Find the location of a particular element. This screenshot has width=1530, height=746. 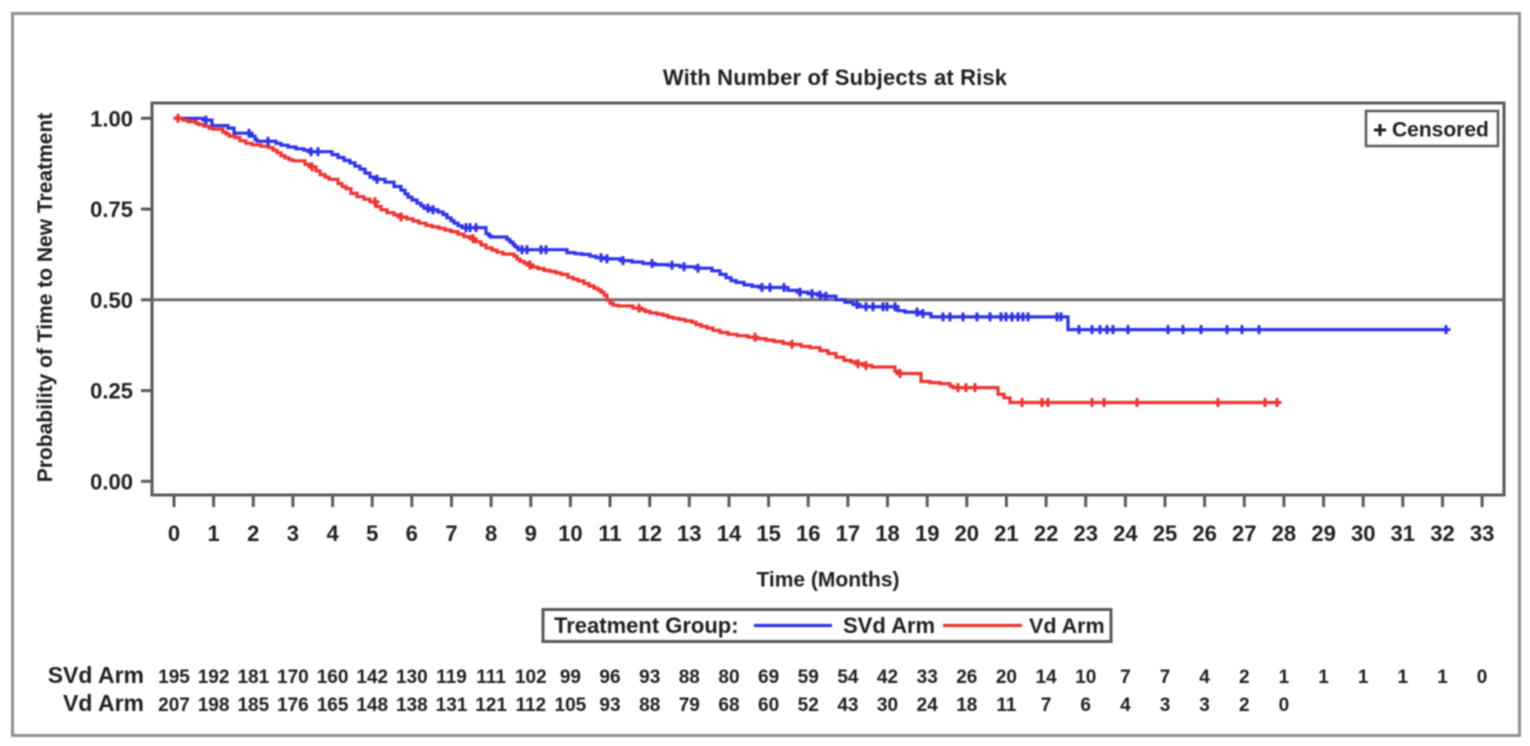

svg-text: 43 is located at coordinates (847, 705).